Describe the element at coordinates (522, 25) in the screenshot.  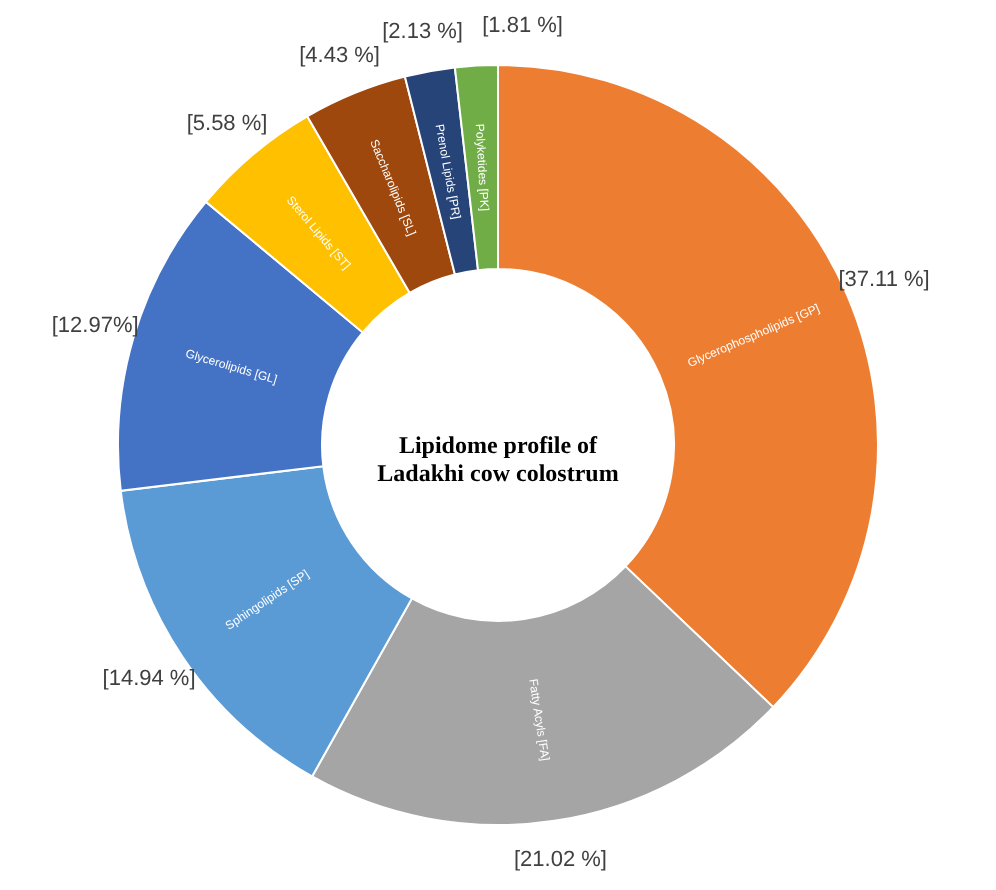
I see `data-label: [1.81 %]` at that location.